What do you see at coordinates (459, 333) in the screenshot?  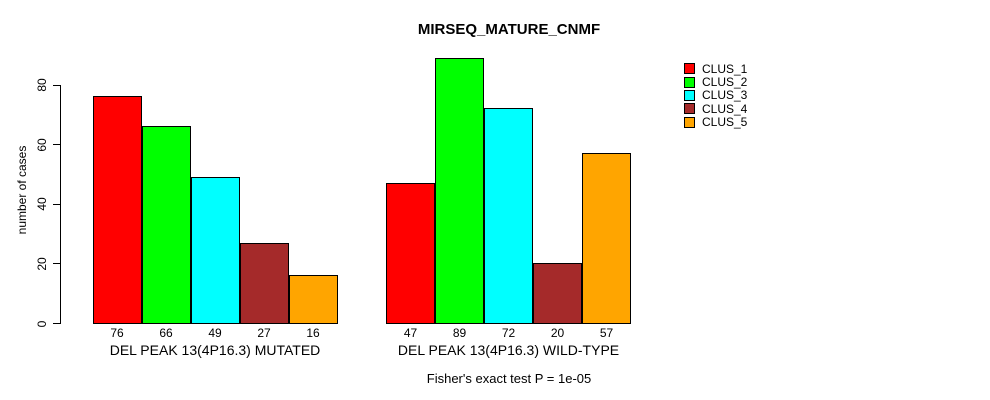 I see `bar-value-label: 89` at bounding box center [459, 333].